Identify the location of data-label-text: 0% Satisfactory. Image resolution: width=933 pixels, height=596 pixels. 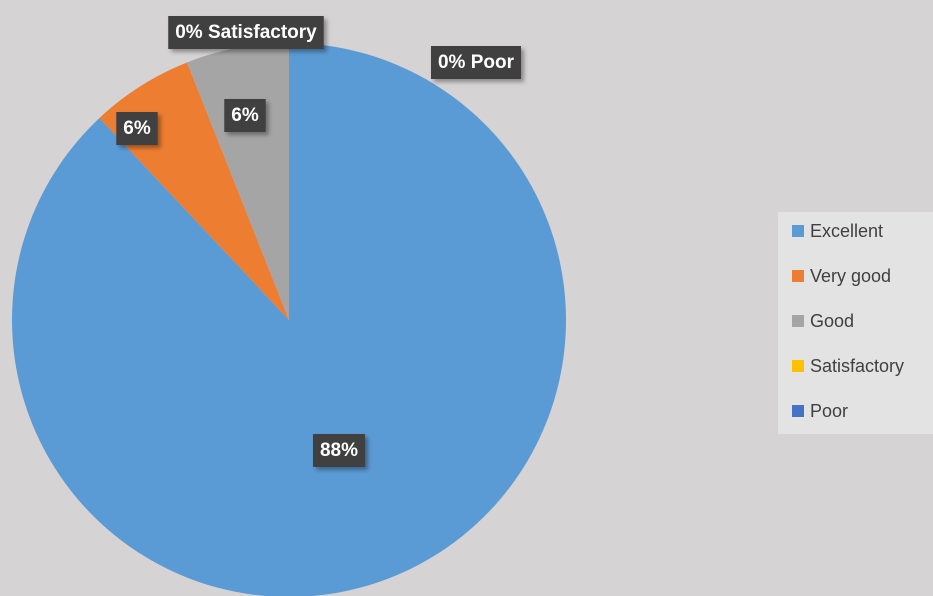
(246, 32).